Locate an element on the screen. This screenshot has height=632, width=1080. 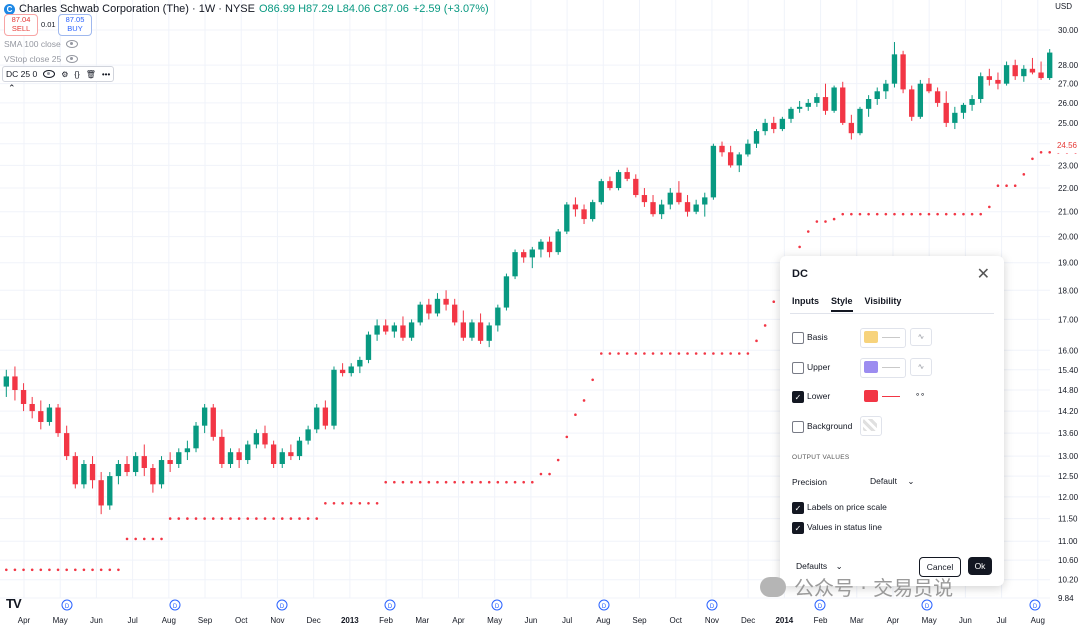
basis-color-picker is located at coordinates (883, 338).